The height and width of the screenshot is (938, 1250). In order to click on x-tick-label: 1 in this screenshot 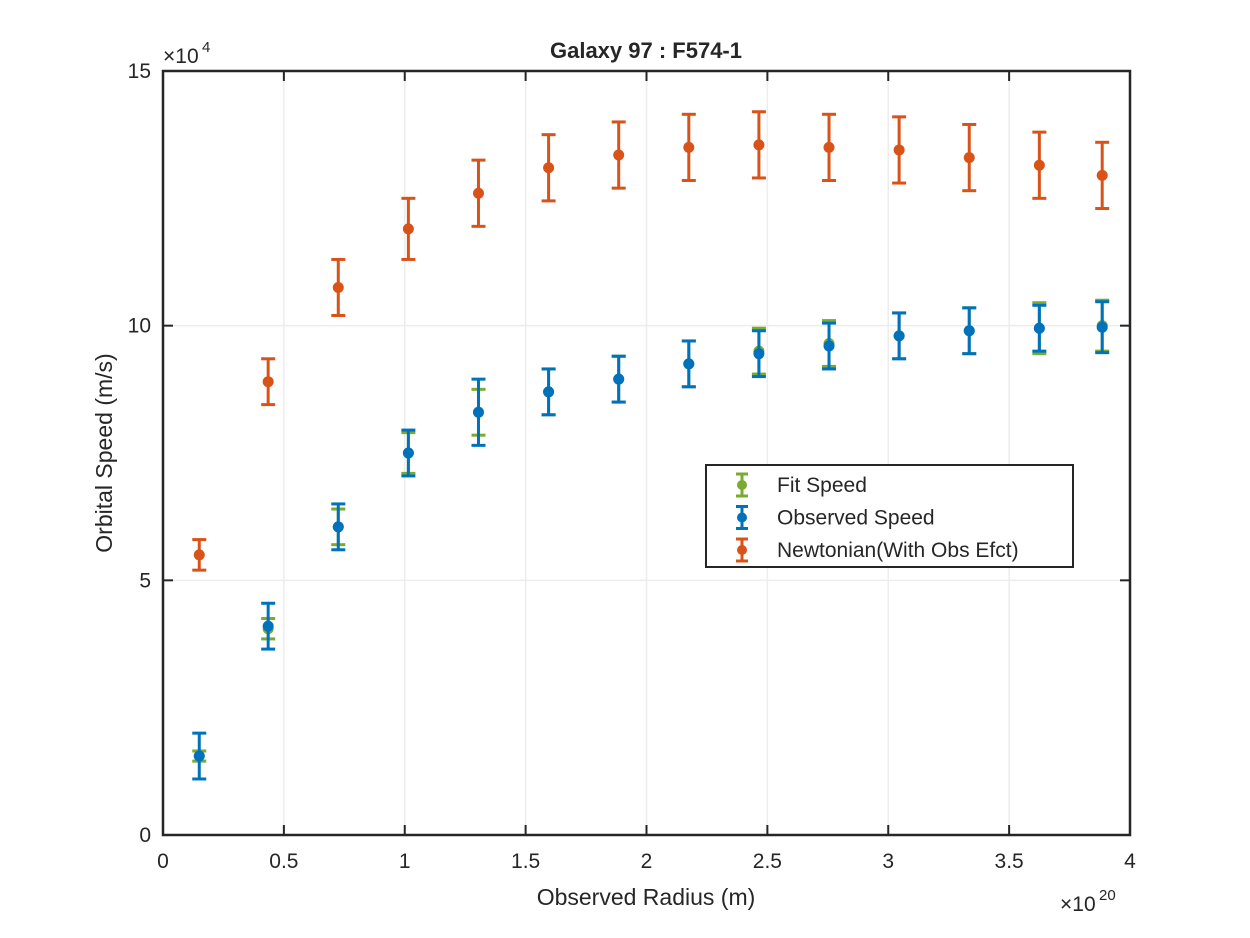, I will do `click(405, 861)`.